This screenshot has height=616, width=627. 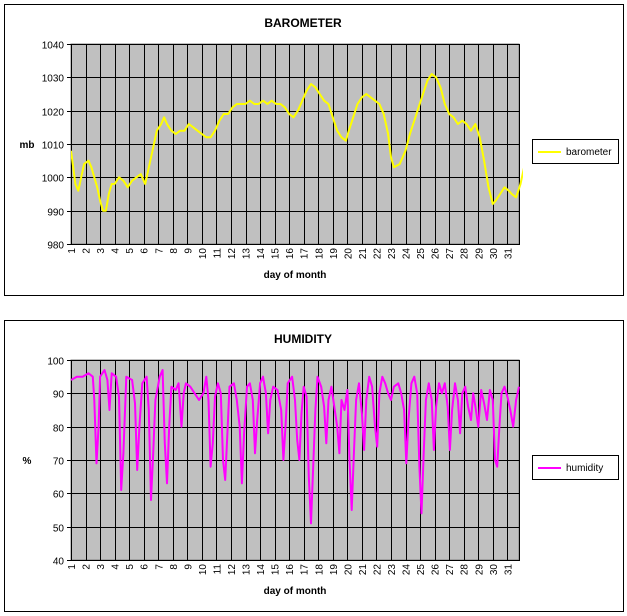 I want to click on barometer-xtick-label: 3, so click(x=101, y=251).